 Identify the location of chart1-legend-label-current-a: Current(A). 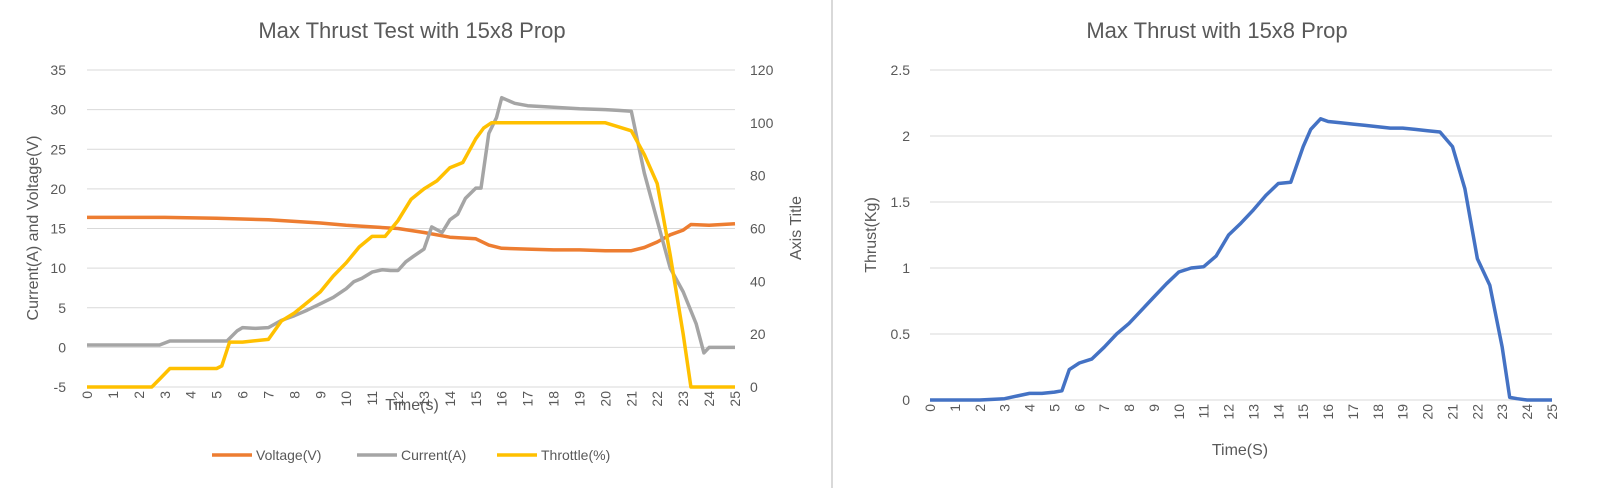
(433, 455).